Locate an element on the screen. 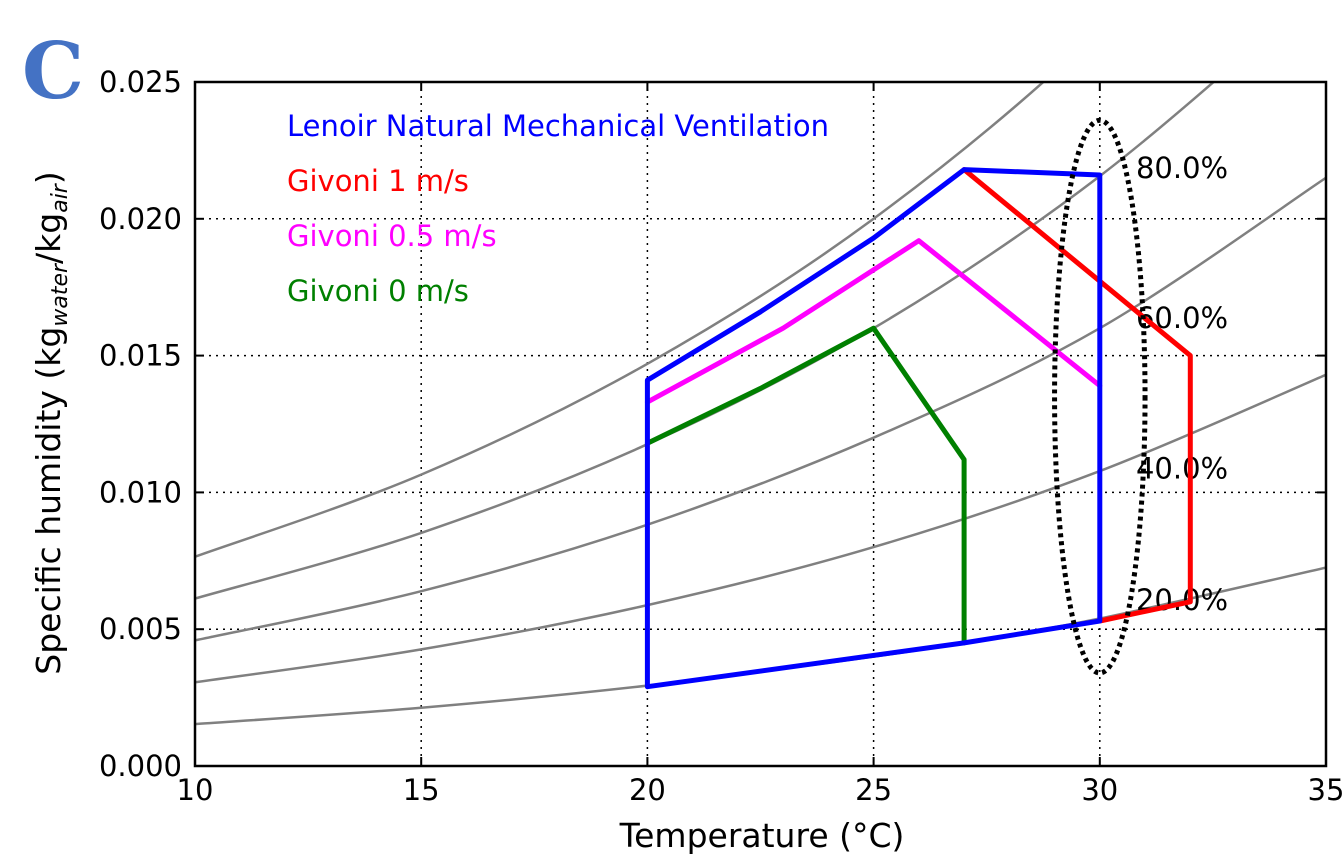 This screenshot has width=1342, height=864. y-axis-title: Specific humidity (kgwater/kgair) is located at coordinates (51, 422).